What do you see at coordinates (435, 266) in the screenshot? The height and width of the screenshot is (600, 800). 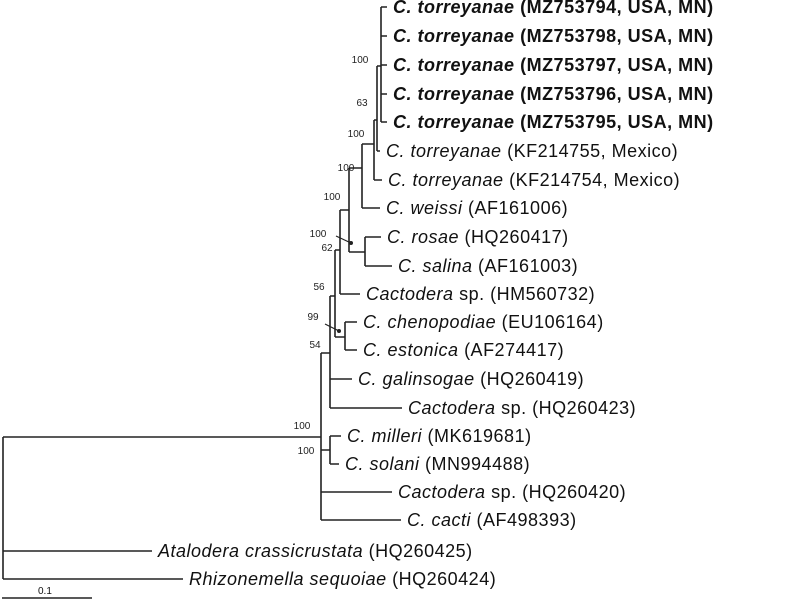 I see `taxon-name: C. salina` at bounding box center [435, 266].